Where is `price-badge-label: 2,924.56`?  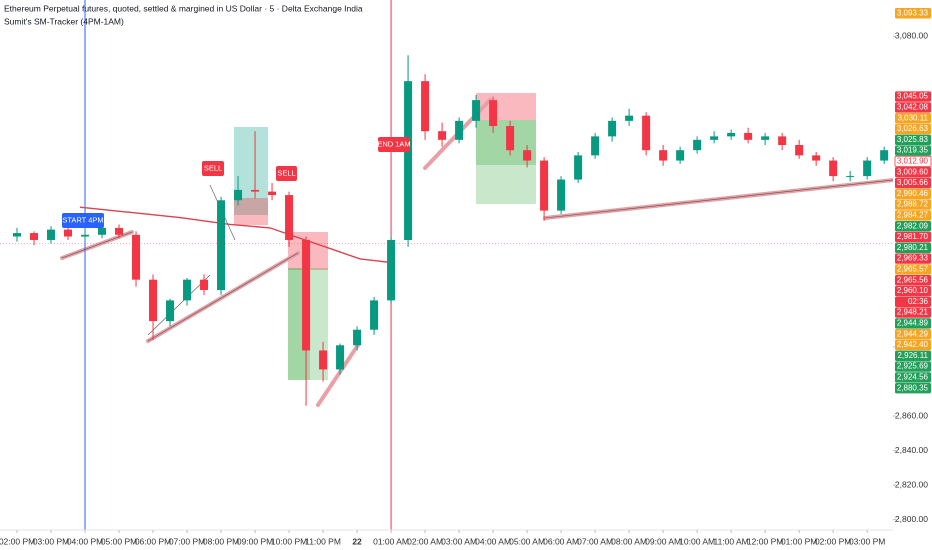 price-badge-label: 2,924.56 is located at coordinates (913, 377).